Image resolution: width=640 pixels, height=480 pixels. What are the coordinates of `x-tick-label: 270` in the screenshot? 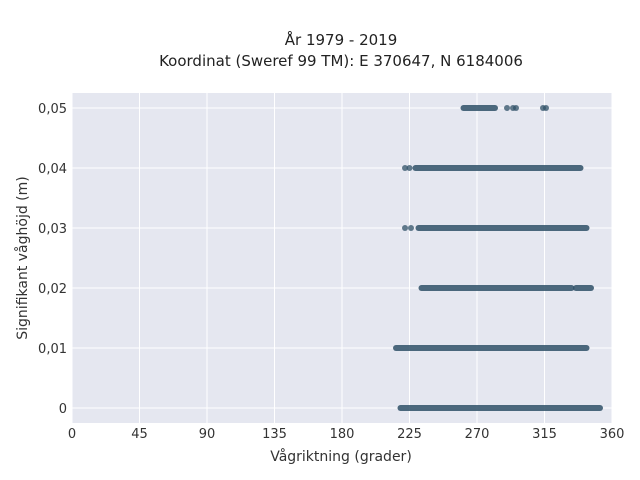 It's located at (477, 434).